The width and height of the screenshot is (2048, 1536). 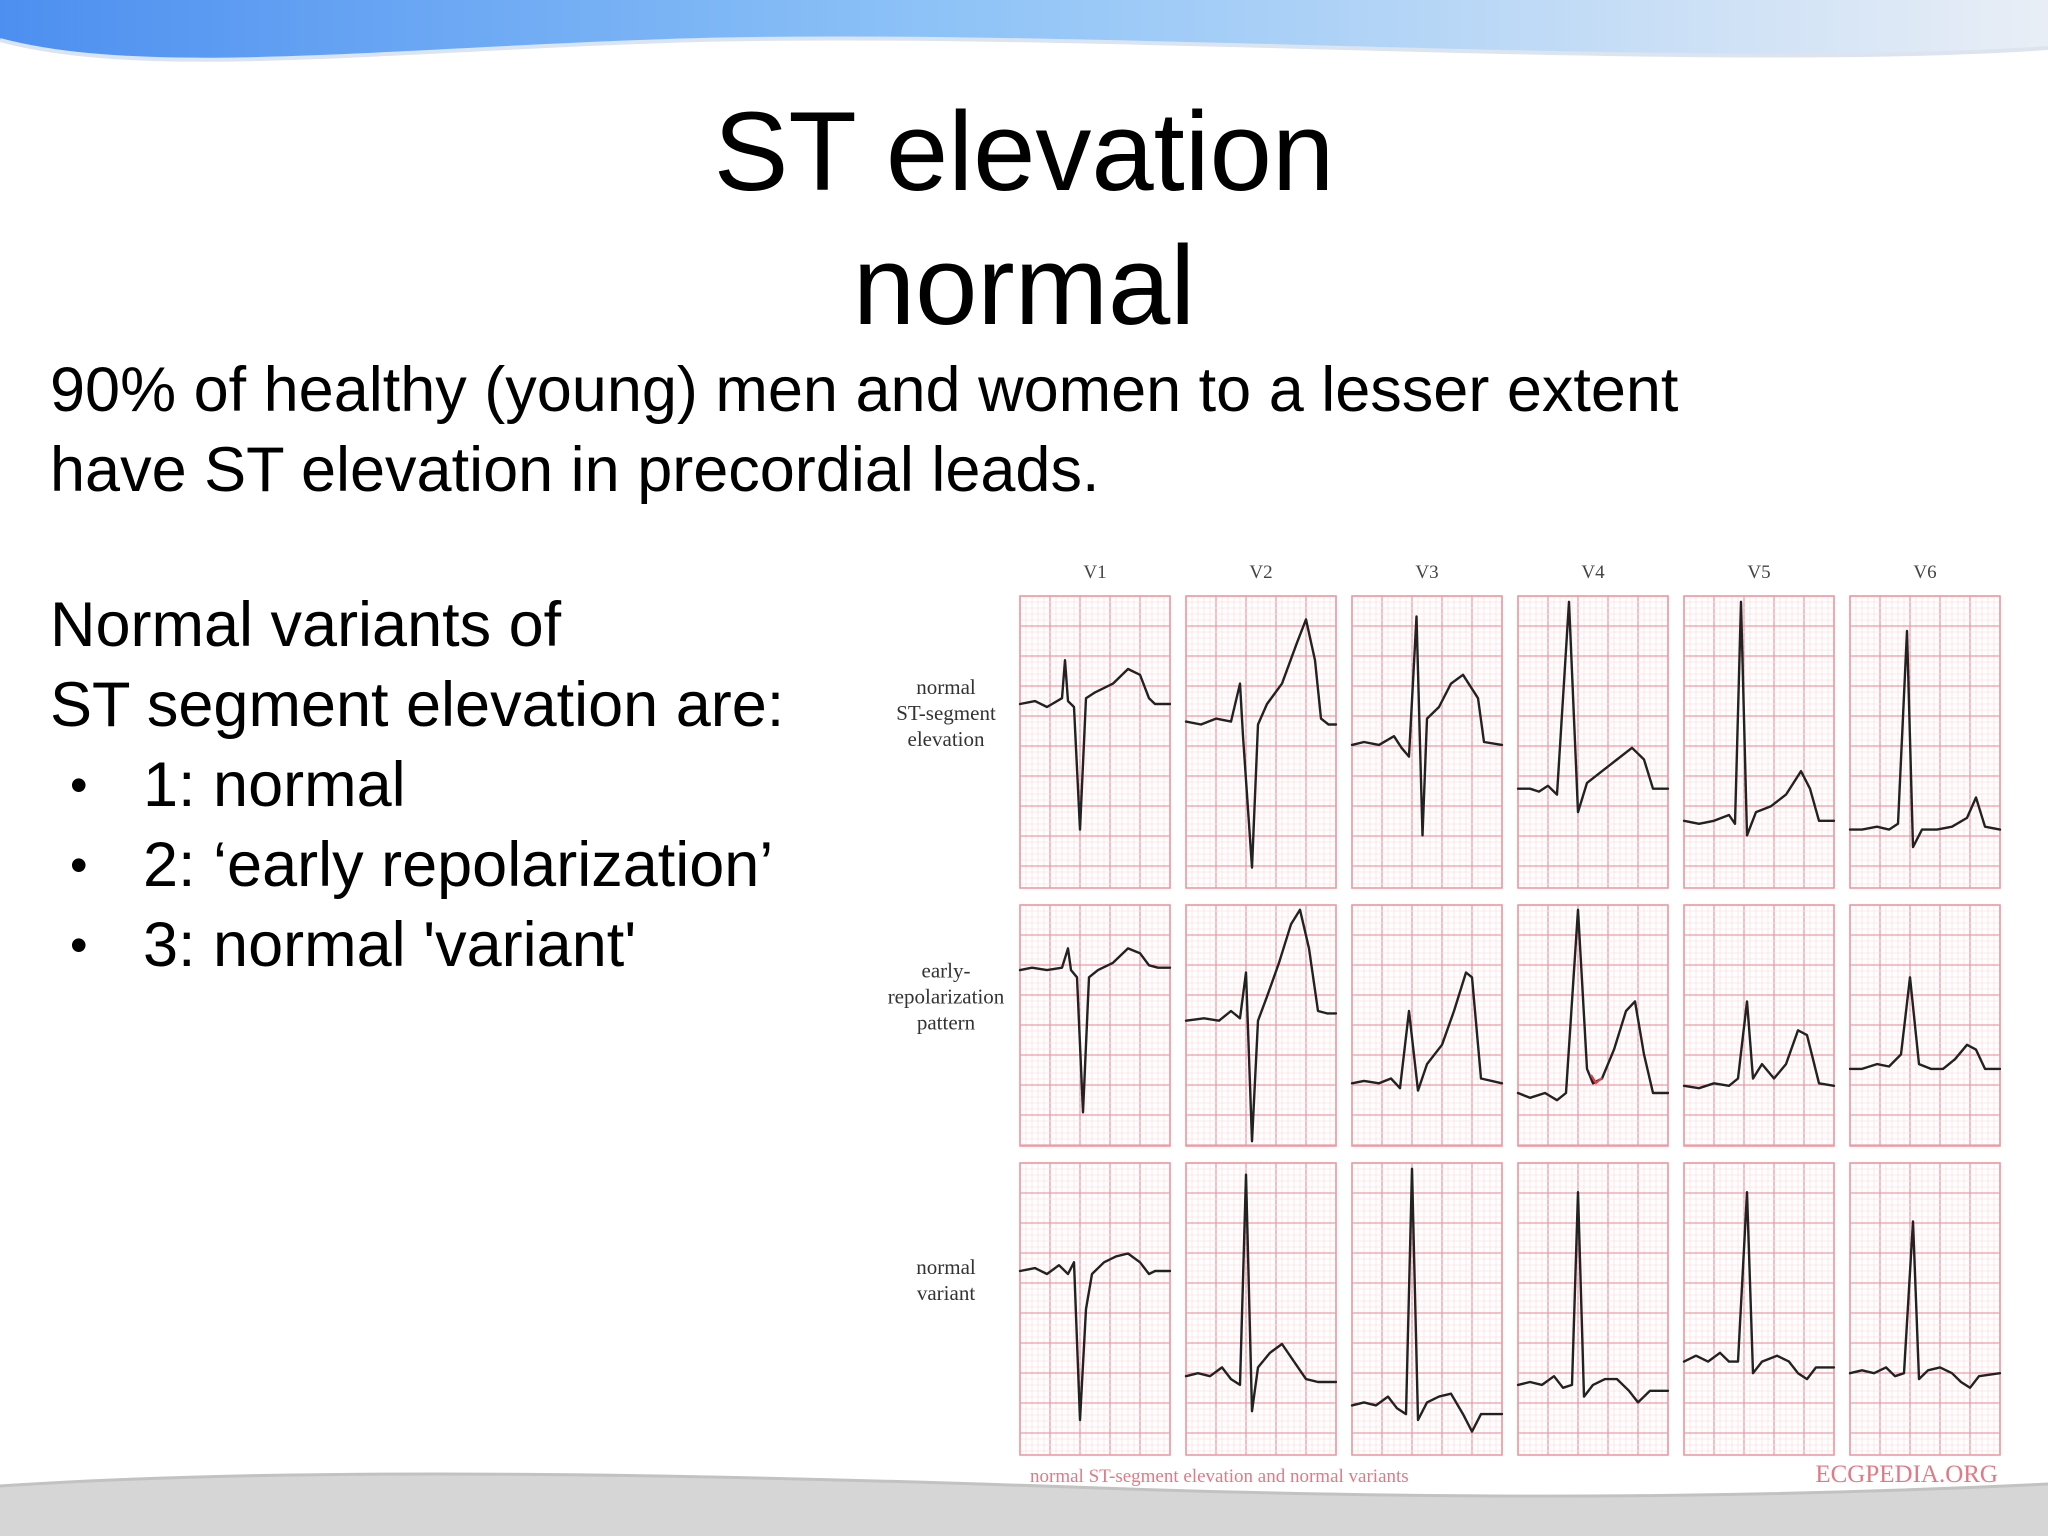 What do you see at coordinates (417, 705) in the screenshot?
I see `variants-heading-line-2: ST segment elevation are:` at bounding box center [417, 705].